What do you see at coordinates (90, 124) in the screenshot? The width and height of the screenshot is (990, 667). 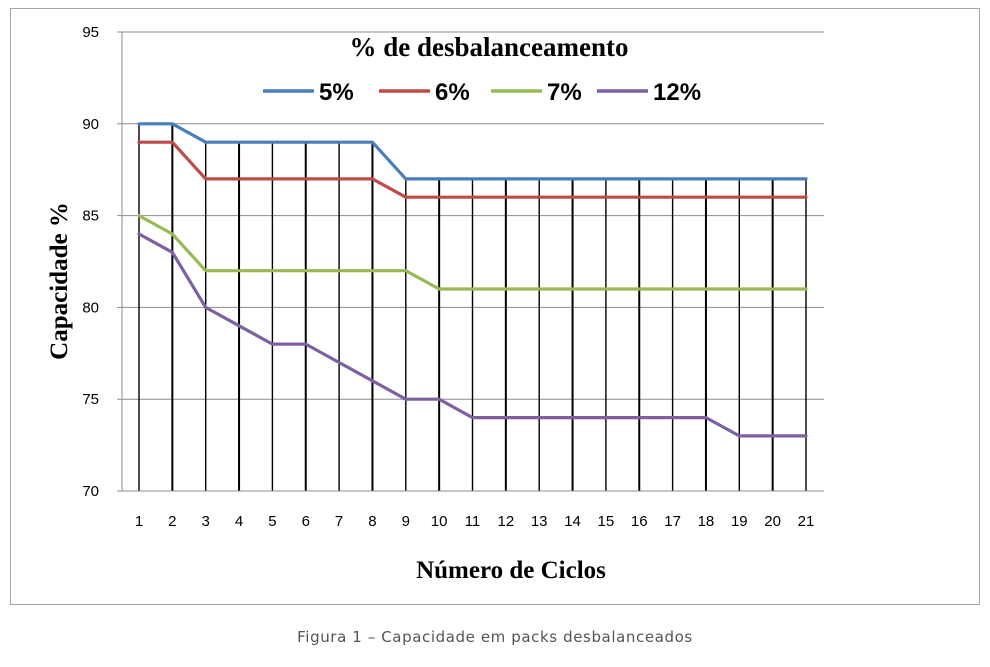 I see `y-tick-label: 90` at bounding box center [90, 124].